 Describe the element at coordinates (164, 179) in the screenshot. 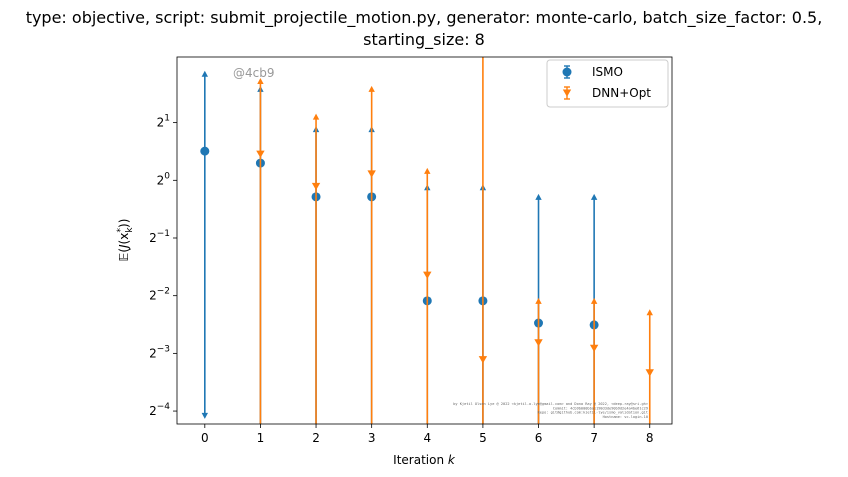

I see `y-tick-label: 20` at that location.